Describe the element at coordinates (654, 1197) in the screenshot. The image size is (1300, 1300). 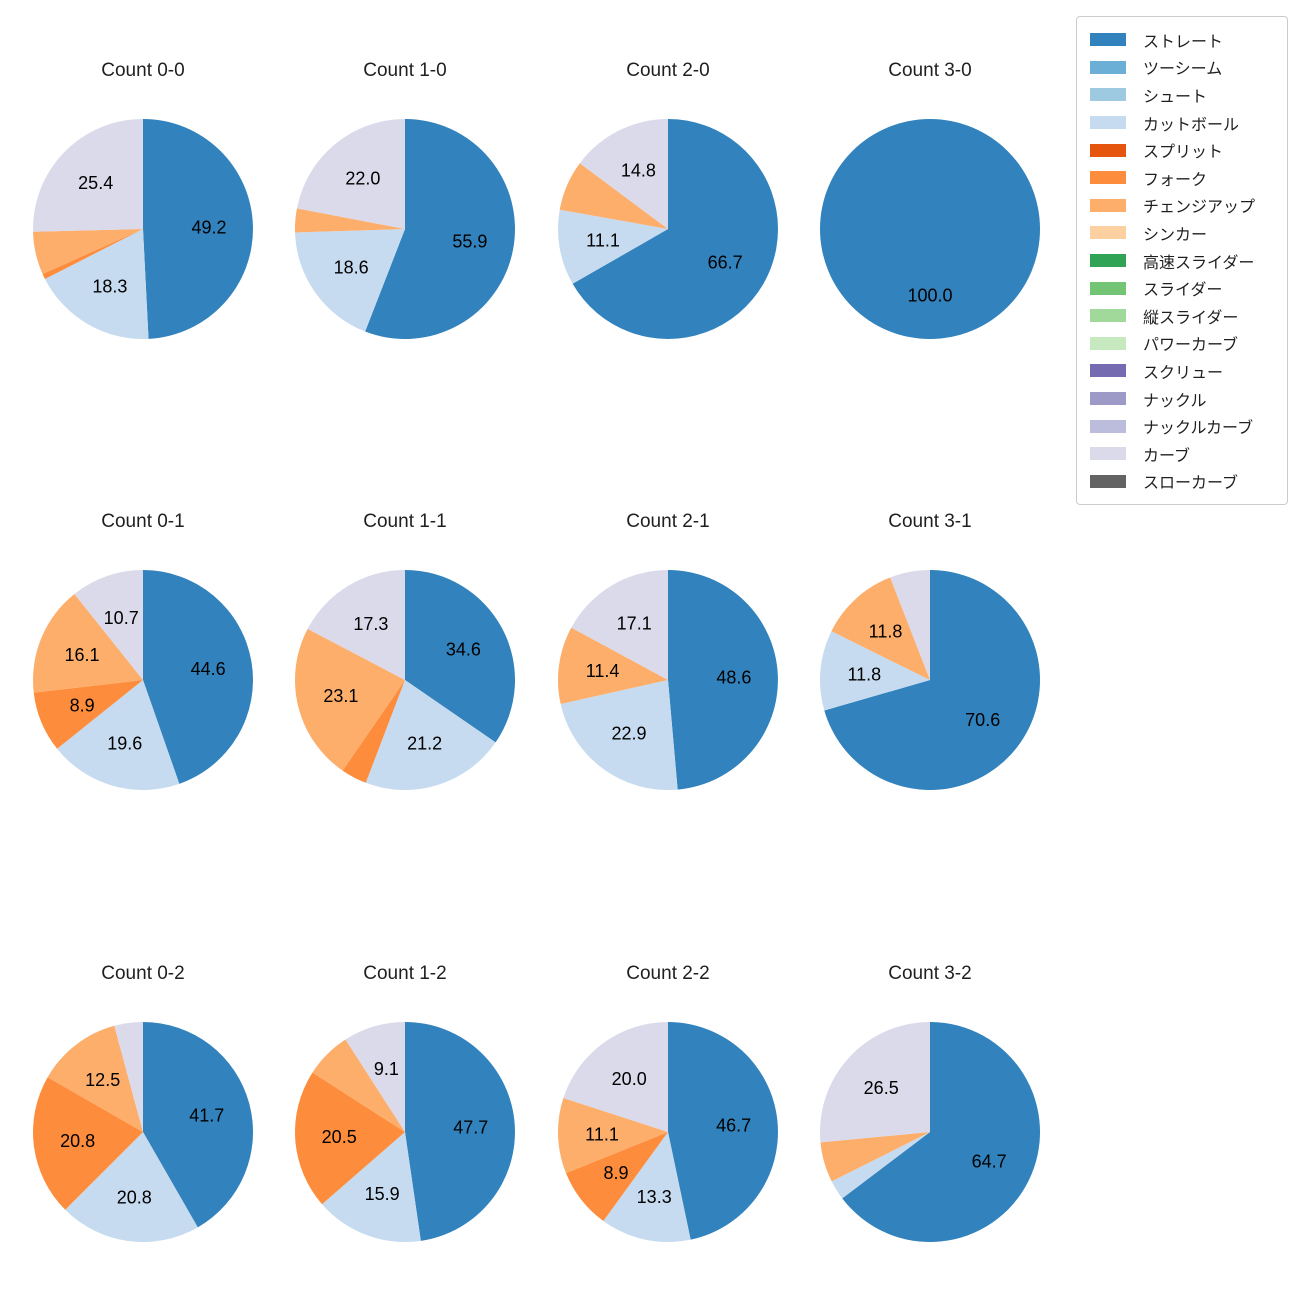
I see `slice-value-label: 13.3` at that location.